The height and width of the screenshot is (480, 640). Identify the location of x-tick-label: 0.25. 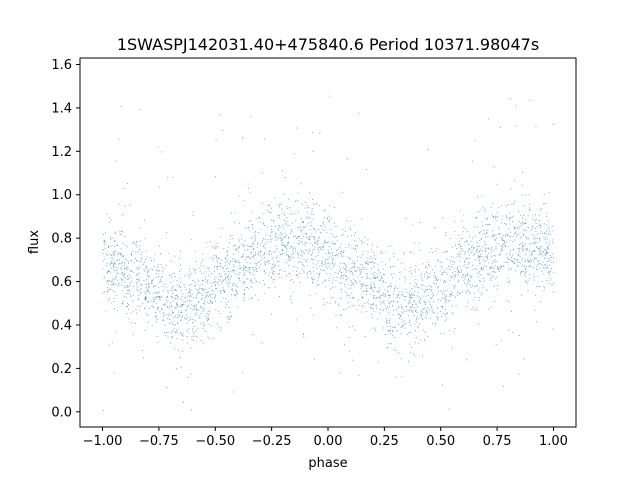
(384, 441).